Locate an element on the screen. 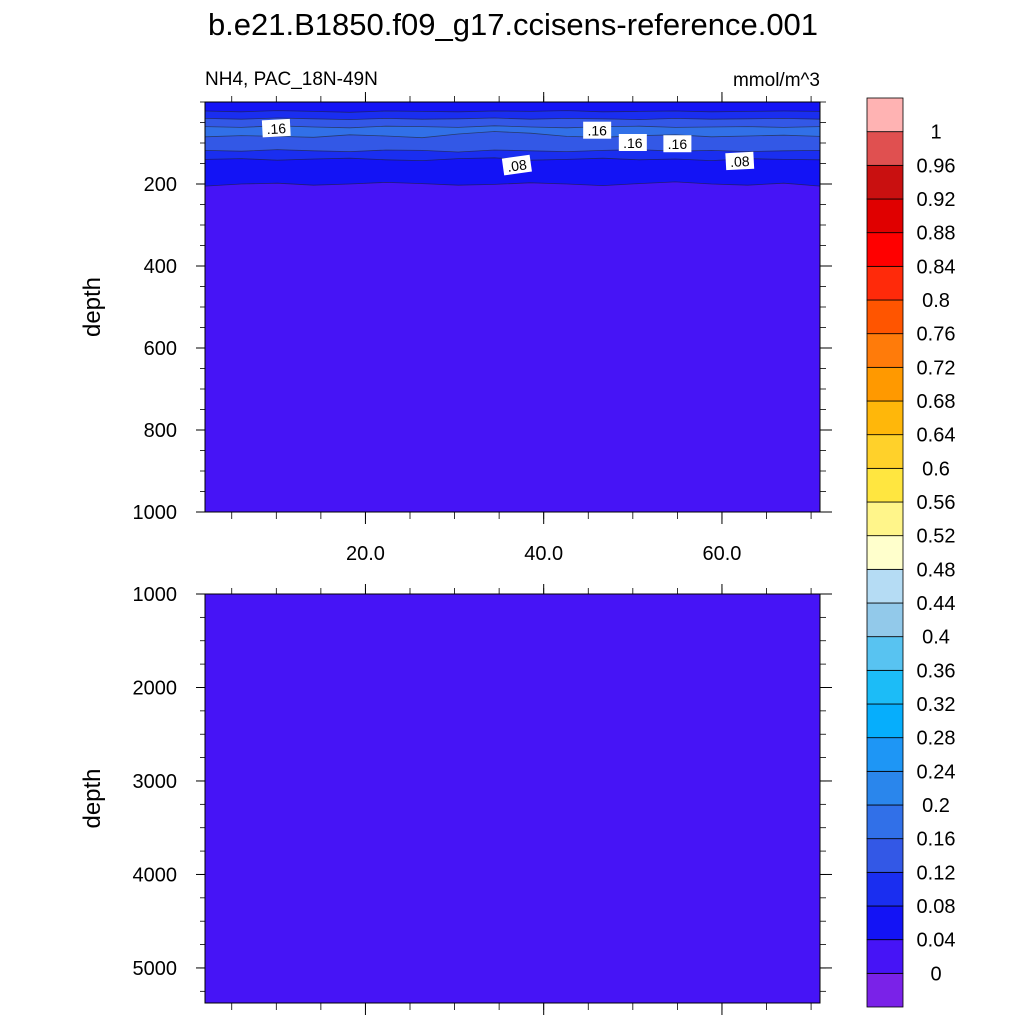 The width and height of the screenshot is (1024, 1024). upper-contour-label-text-2: .16 is located at coordinates (633, 143).